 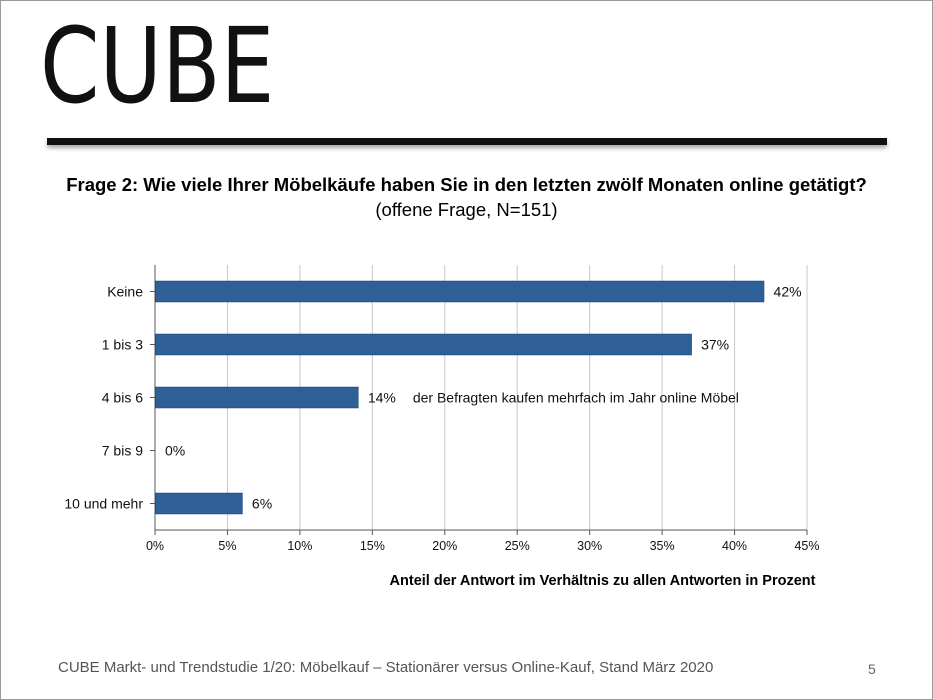 I want to click on x-tick-label: 15%, so click(x=372, y=546).